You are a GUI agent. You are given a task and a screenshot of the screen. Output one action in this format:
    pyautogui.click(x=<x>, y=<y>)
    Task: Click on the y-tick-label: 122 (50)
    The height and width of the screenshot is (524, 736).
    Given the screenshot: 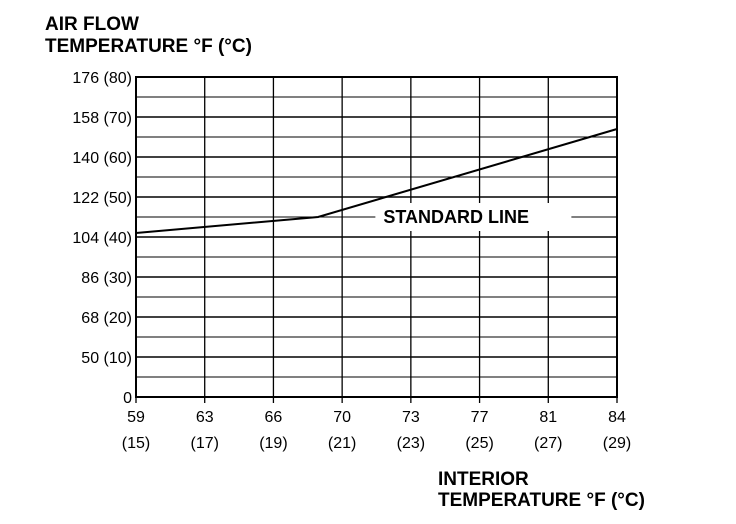 What is the action you would take?
    pyautogui.click(x=102, y=198)
    